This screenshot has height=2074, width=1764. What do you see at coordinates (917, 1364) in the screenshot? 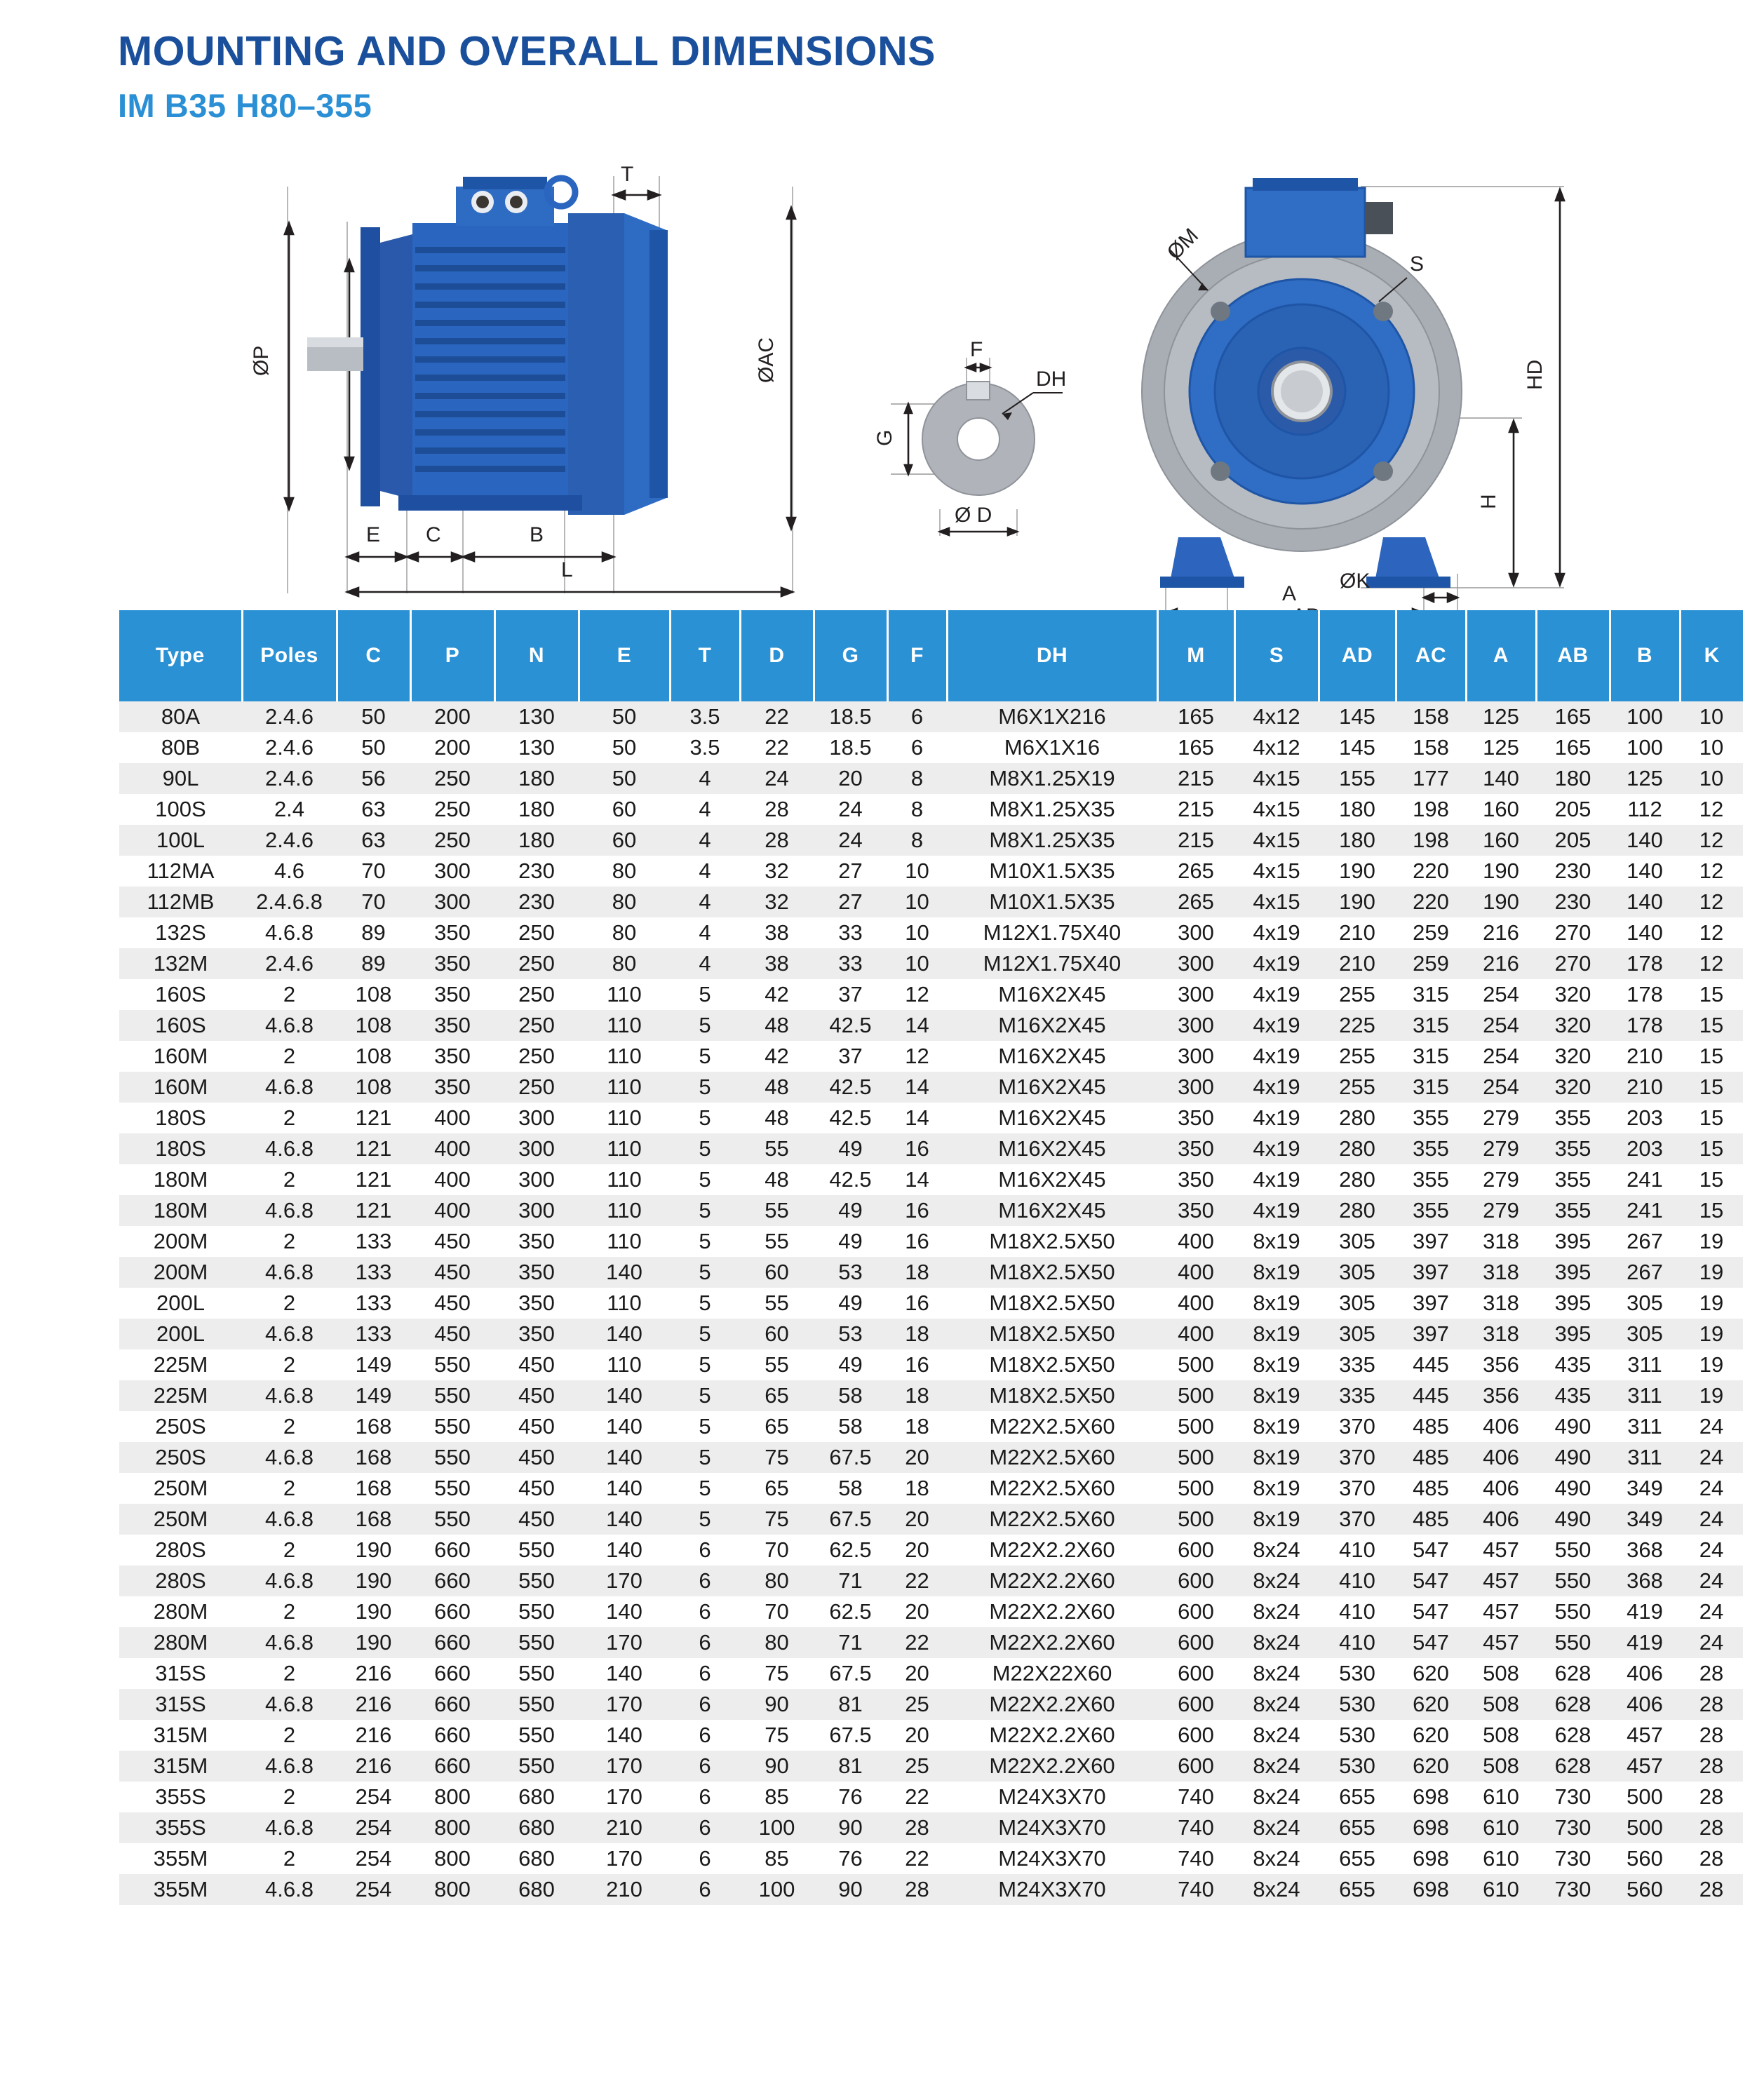
I see `cell-f: 16` at bounding box center [917, 1364].